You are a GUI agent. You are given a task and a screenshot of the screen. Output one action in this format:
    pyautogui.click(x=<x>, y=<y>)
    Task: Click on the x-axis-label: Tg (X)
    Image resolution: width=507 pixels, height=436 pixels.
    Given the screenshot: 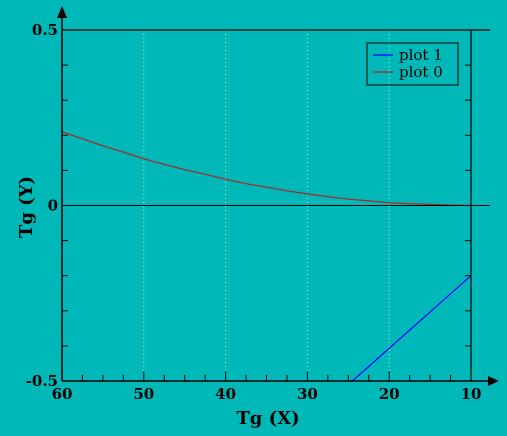 What is the action you would take?
    pyautogui.click(x=267, y=418)
    